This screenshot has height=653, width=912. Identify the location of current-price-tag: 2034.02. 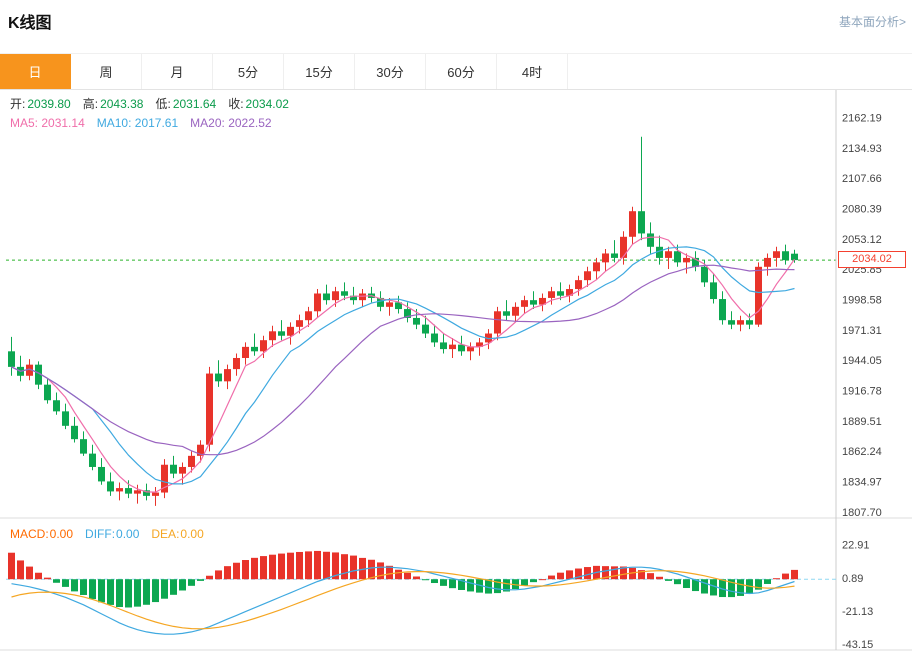
(872, 260).